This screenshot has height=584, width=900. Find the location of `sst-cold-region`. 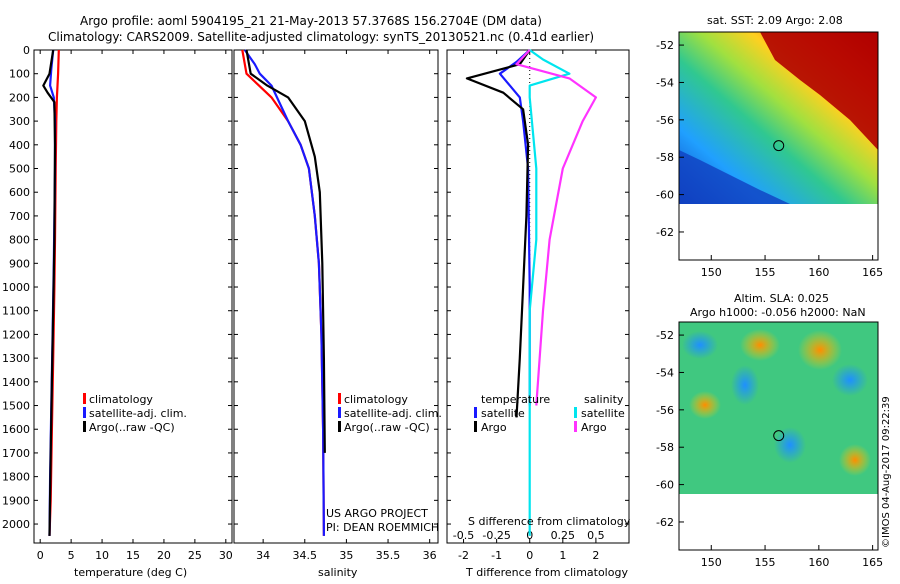

sst-cold-region is located at coordinates (734, 177).